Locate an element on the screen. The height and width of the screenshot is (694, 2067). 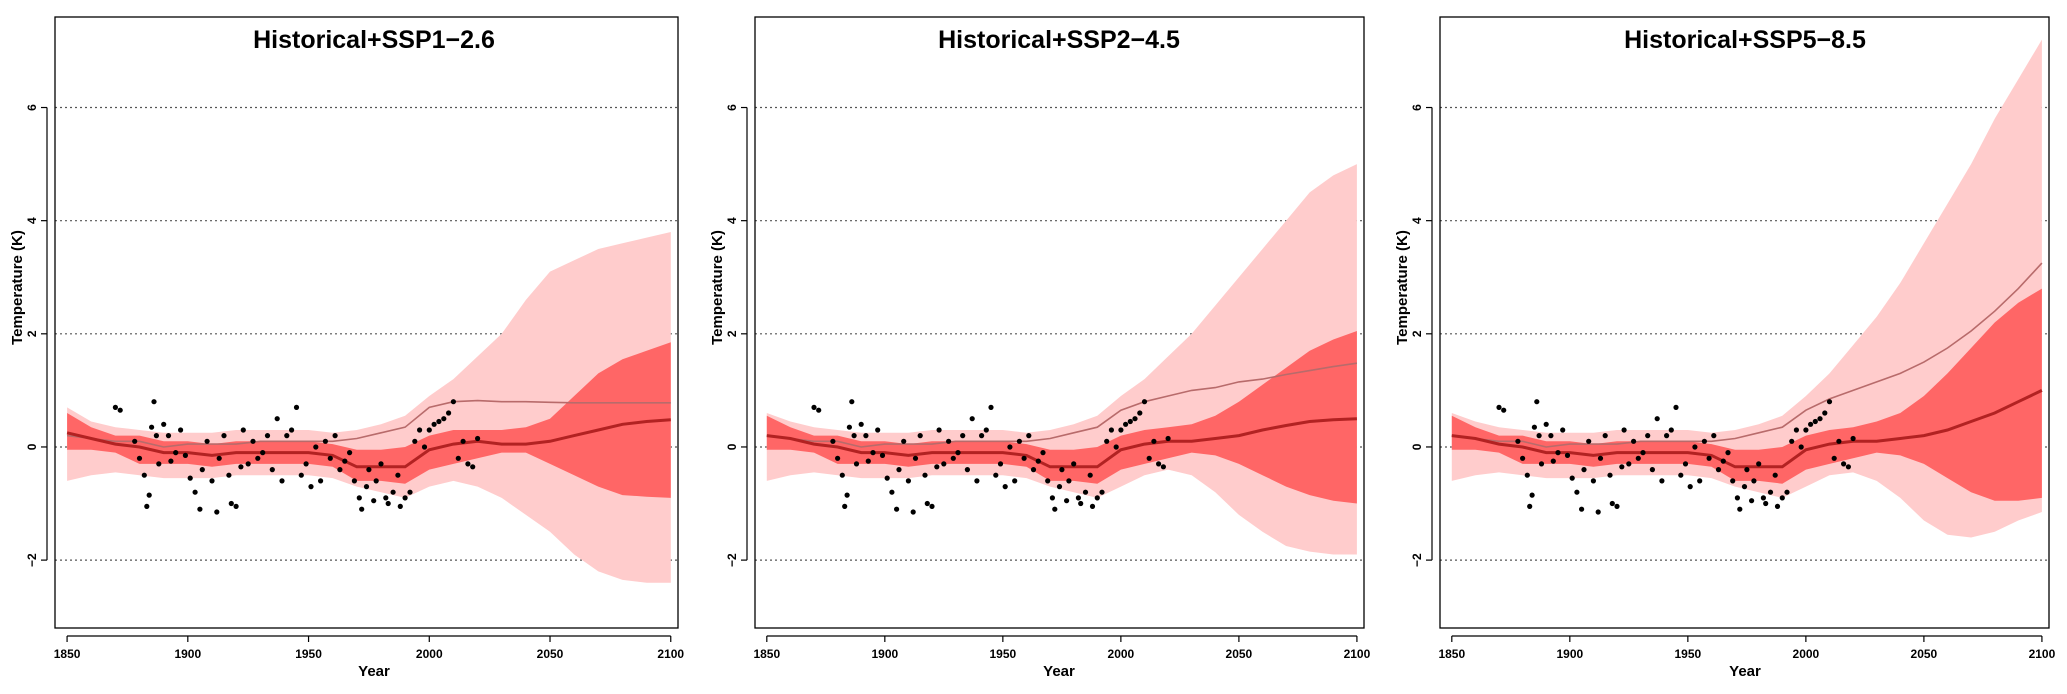
x-tick-label: 2100 is located at coordinates (2042, 654).